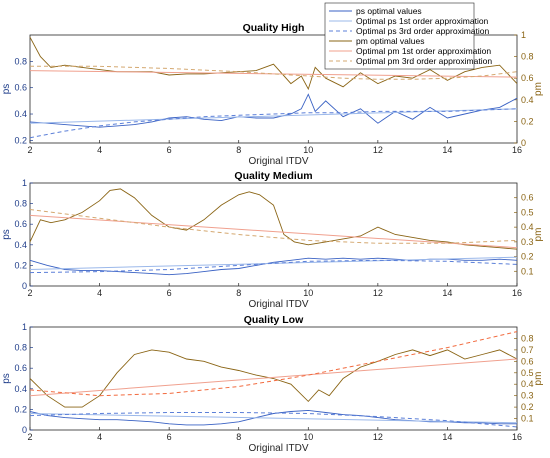 The height and width of the screenshot is (458, 550). I want to click on y-right-tick-label: 0, so click(523, 143).